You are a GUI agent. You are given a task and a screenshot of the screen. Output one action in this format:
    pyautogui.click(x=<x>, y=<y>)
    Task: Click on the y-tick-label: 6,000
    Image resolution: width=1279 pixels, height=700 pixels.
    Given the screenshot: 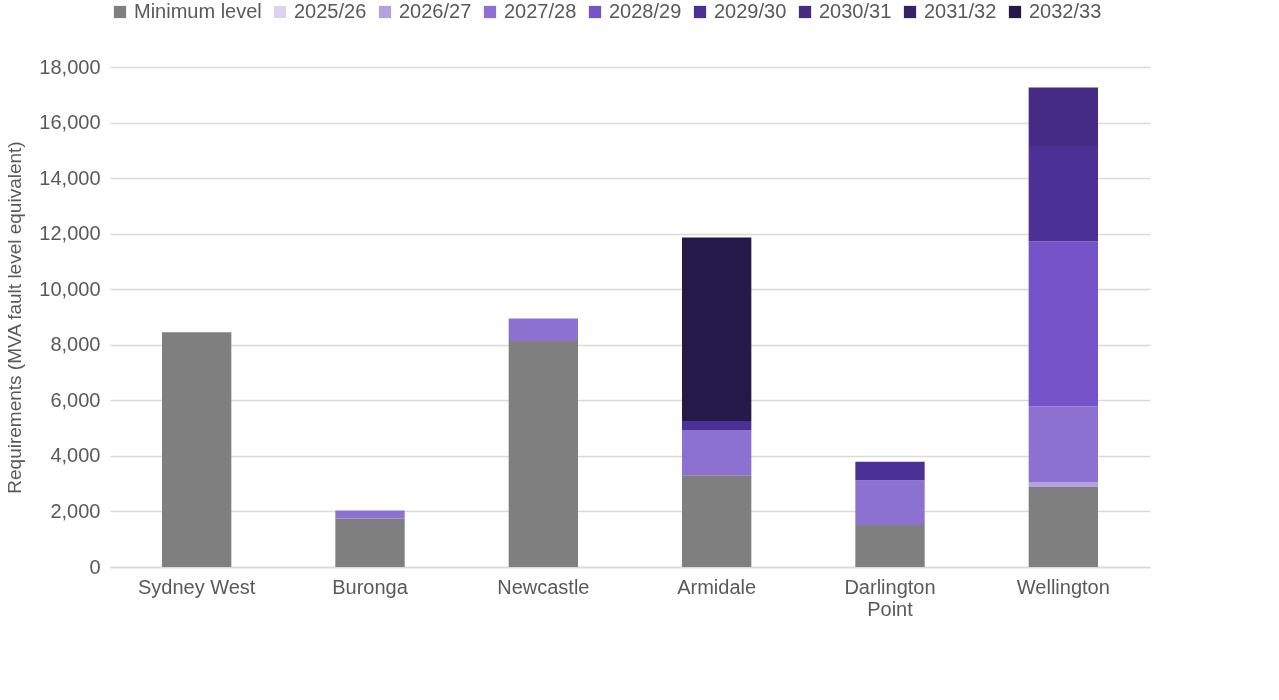 What is the action you would take?
    pyautogui.click(x=75, y=399)
    